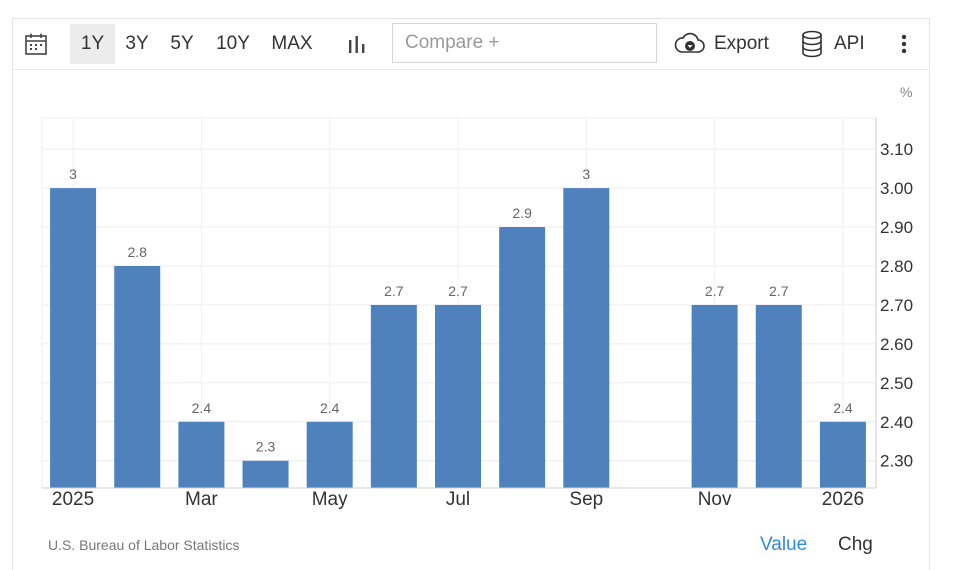 The width and height of the screenshot is (953, 570). I want to click on y-tick-label: 2.40, so click(896, 422).